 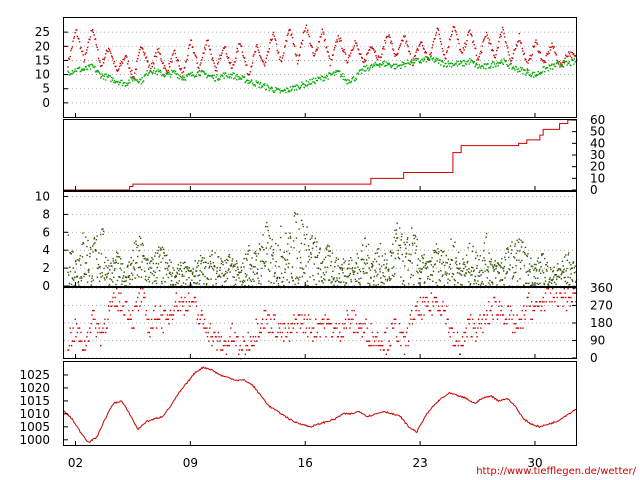 What do you see at coordinates (556, 471) in the screenshot?
I see `credit-link: http://www.tiefflegen.de/wetter/` at bounding box center [556, 471].